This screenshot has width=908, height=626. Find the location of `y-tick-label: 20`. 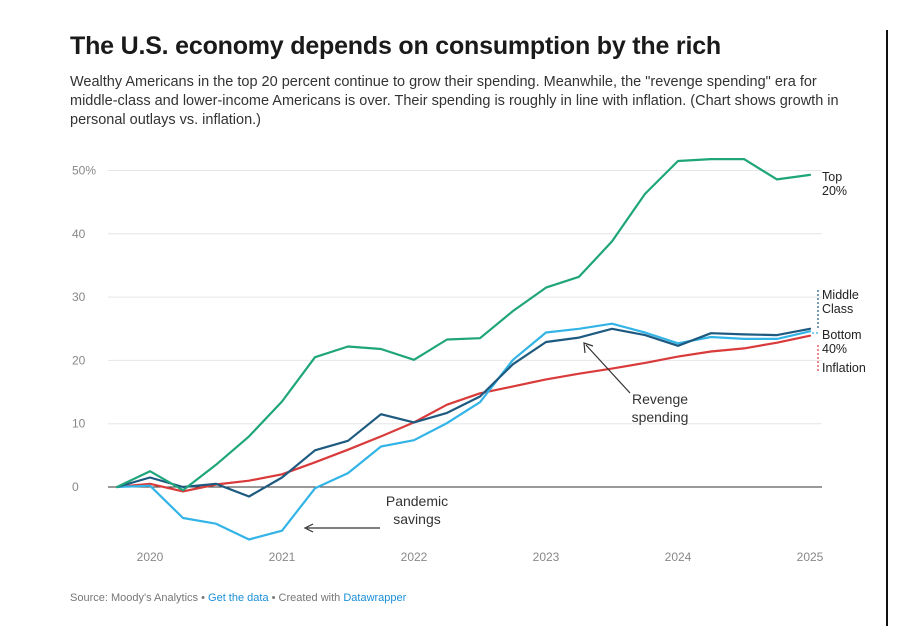

y-tick-label: 20 is located at coordinates (79, 360).